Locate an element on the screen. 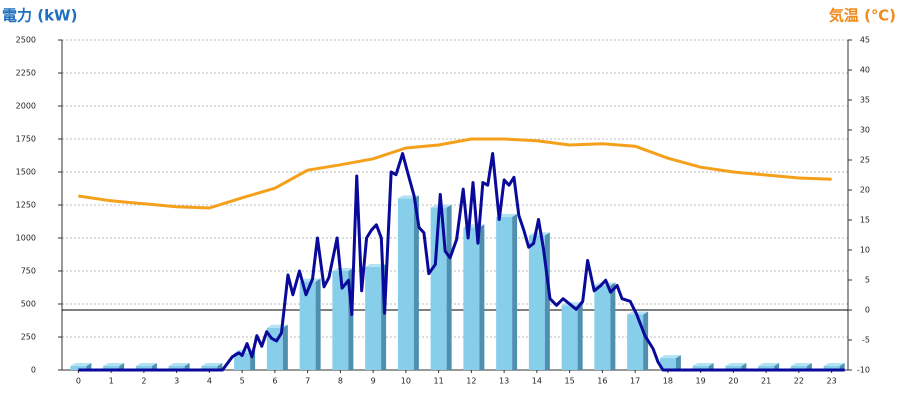  y2-tick-label: -10 is located at coordinates (863, 370).